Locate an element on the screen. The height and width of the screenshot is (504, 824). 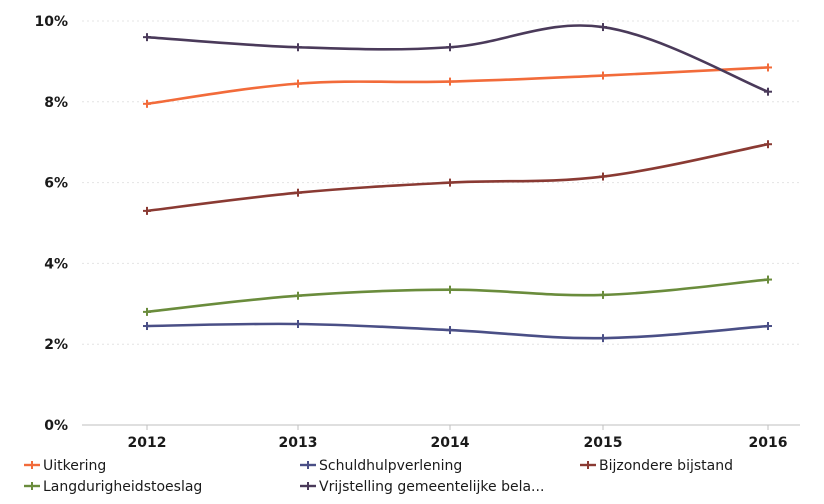
legend-label: Langdurigheidstoeslag is located at coordinates (122, 487).